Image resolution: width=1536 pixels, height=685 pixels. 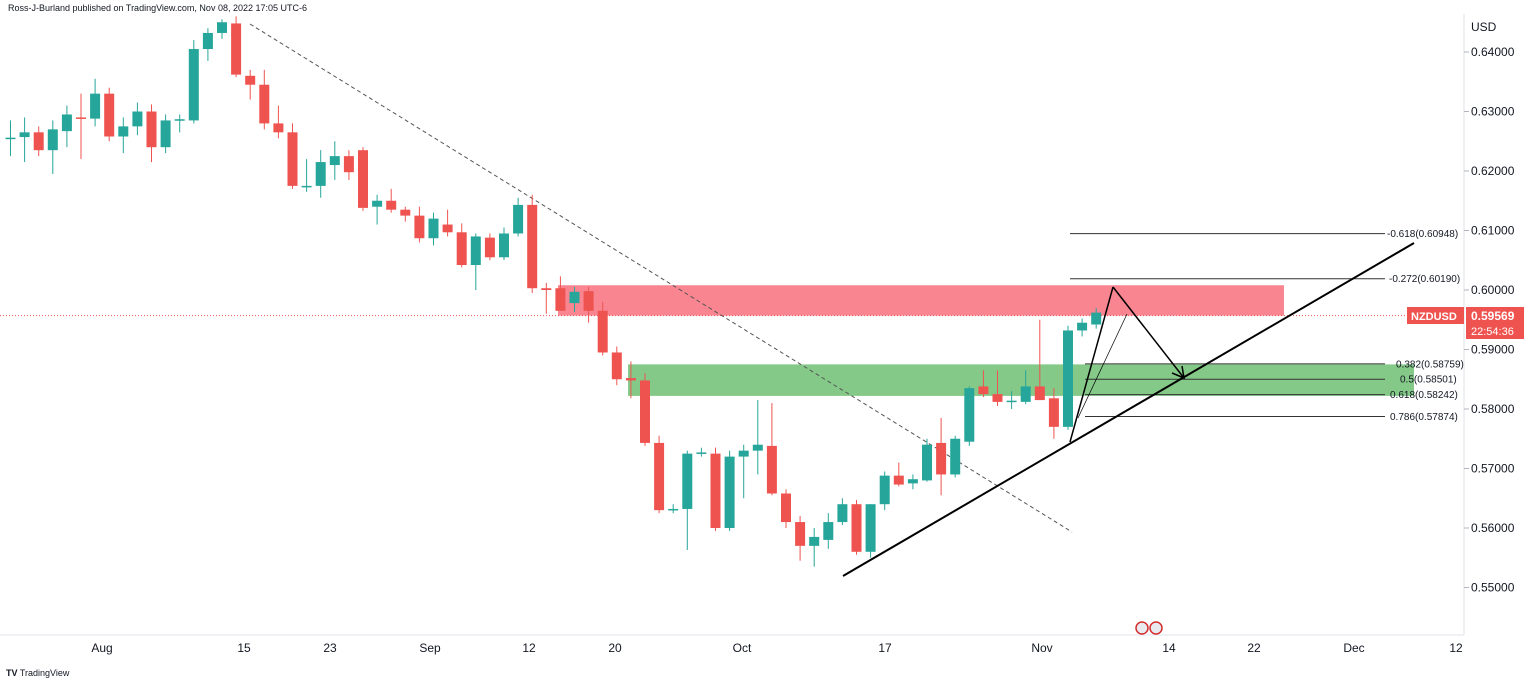 What do you see at coordinates (1169, 648) in the screenshot?
I see `time-tick-label: 14` at bounding box center [1169, 648].